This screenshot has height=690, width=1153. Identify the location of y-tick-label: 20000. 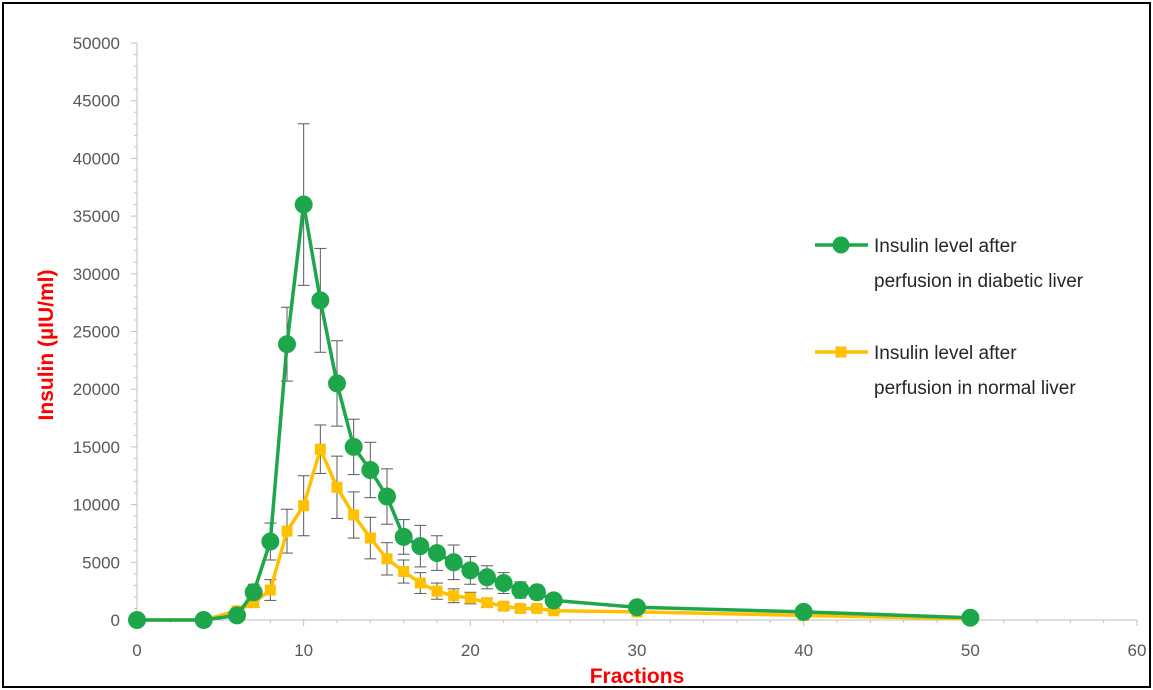
(96, 389).